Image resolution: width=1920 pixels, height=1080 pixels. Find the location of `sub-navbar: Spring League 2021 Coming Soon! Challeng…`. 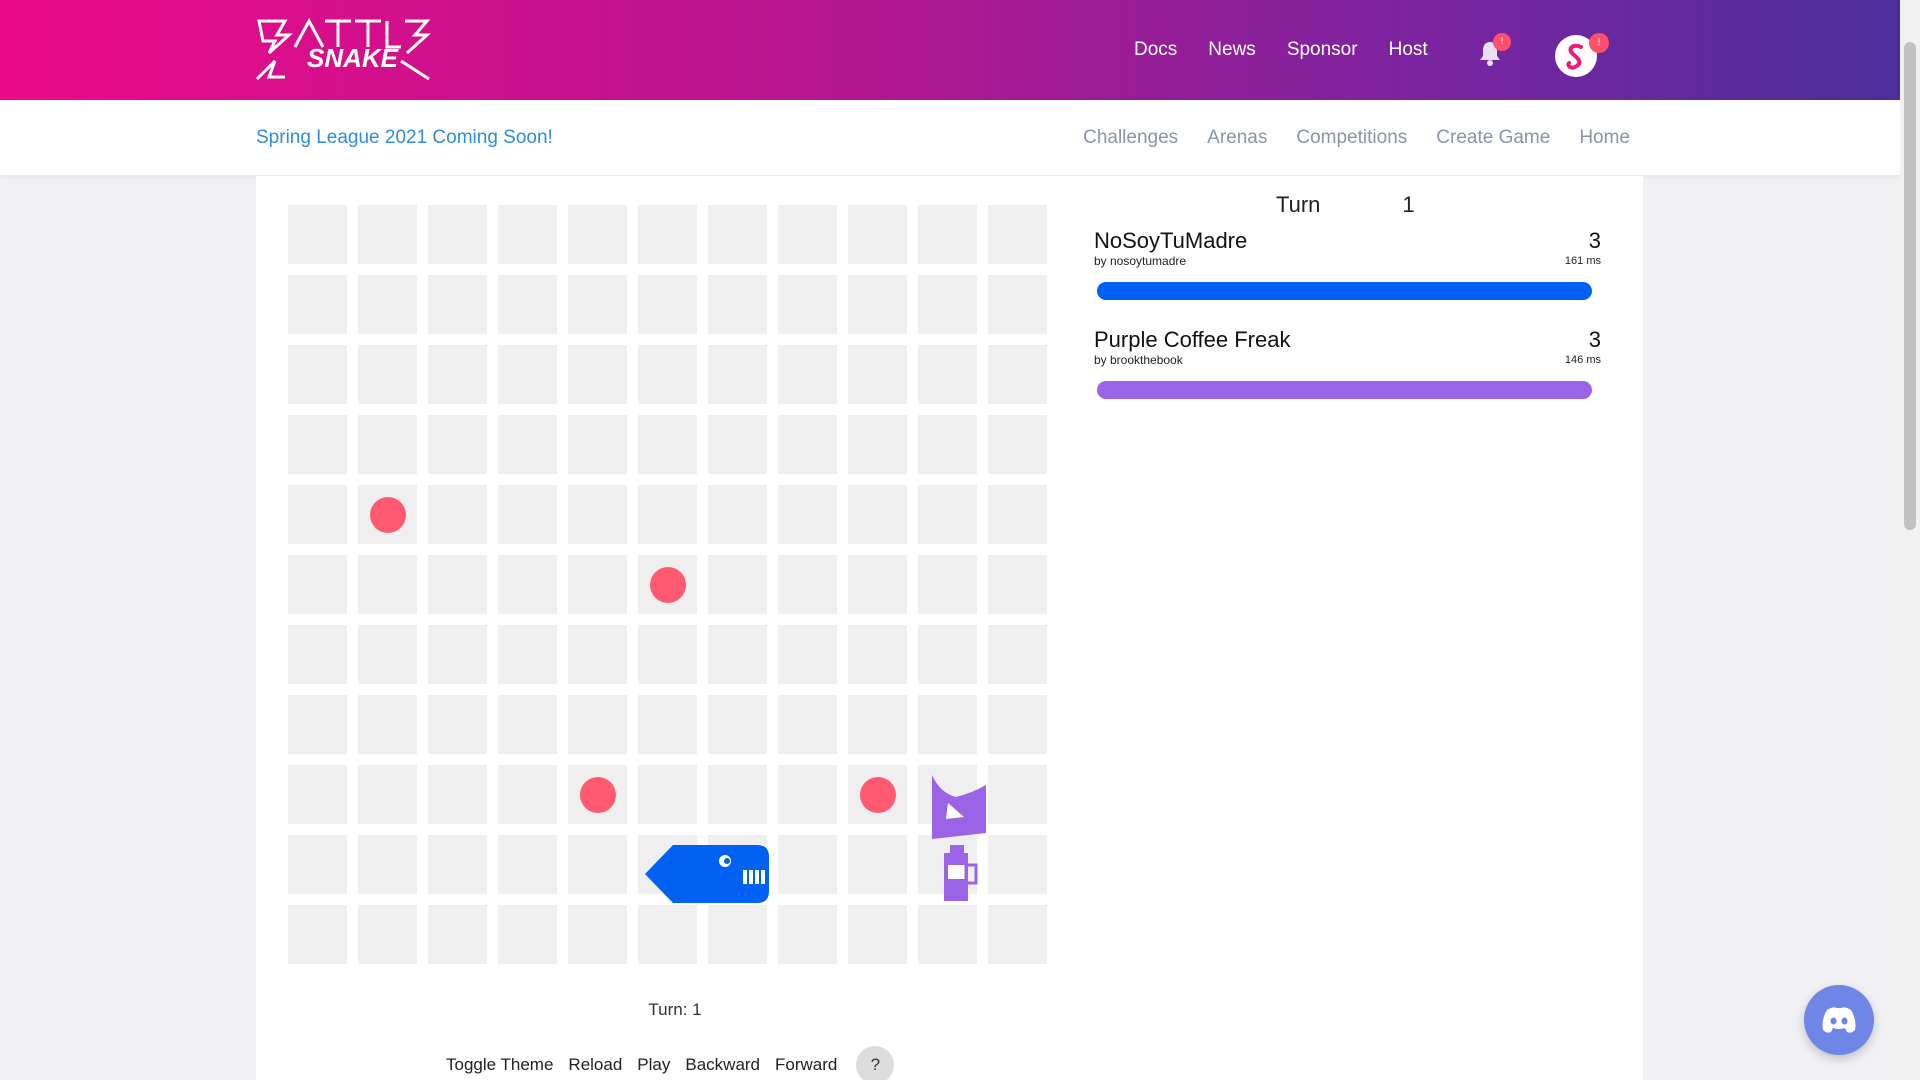

sub-navbar: Spring League 2021 Coming Soon! Challeng… is located at coordinates (950, 137).